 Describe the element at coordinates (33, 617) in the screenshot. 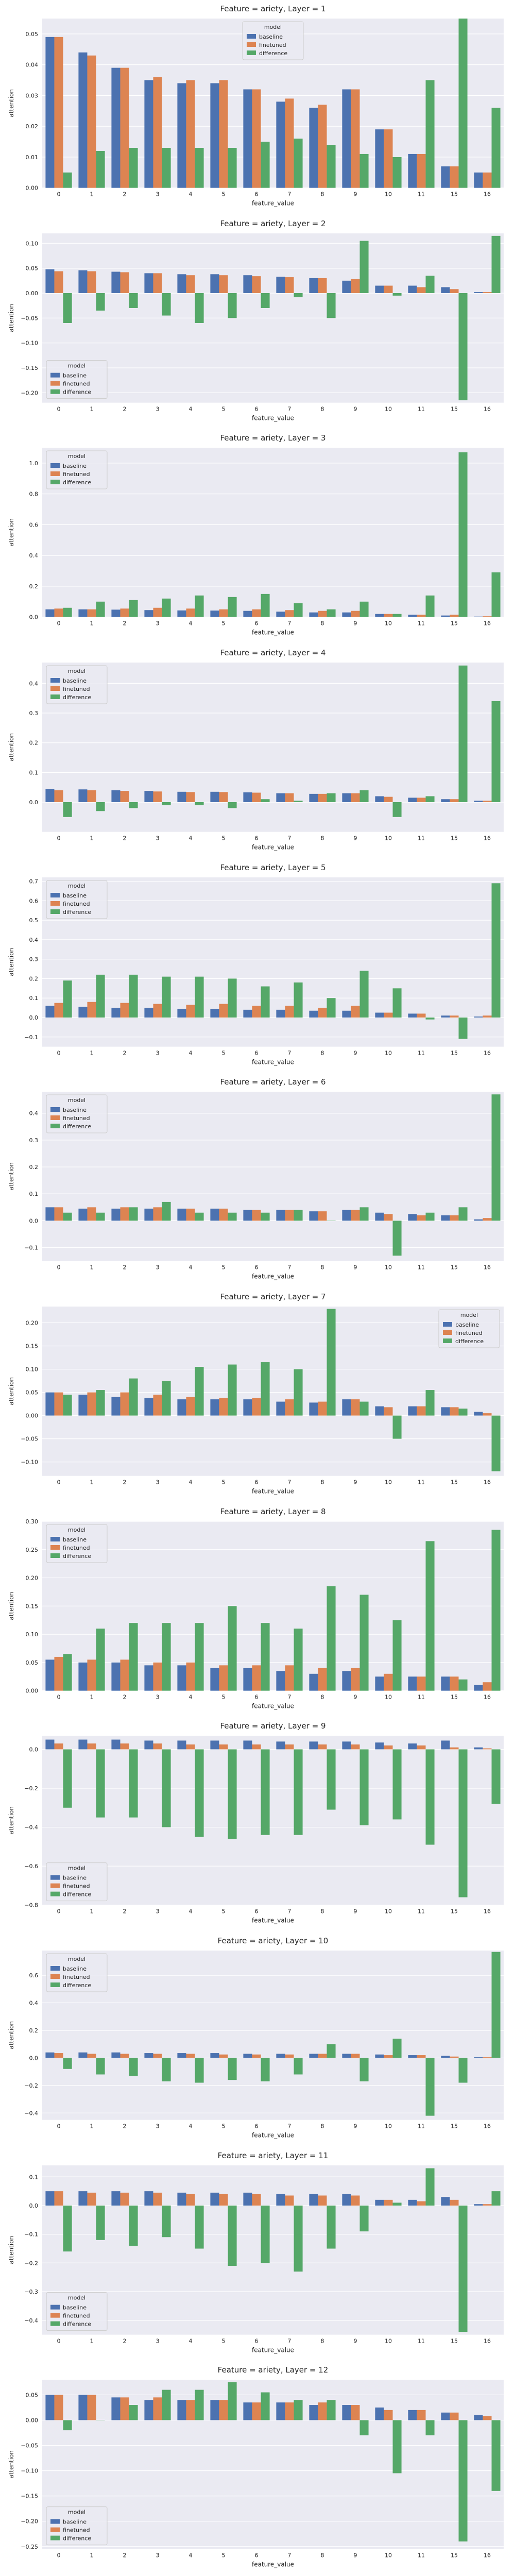

I see `y-tick-label: 0.0` at that location.